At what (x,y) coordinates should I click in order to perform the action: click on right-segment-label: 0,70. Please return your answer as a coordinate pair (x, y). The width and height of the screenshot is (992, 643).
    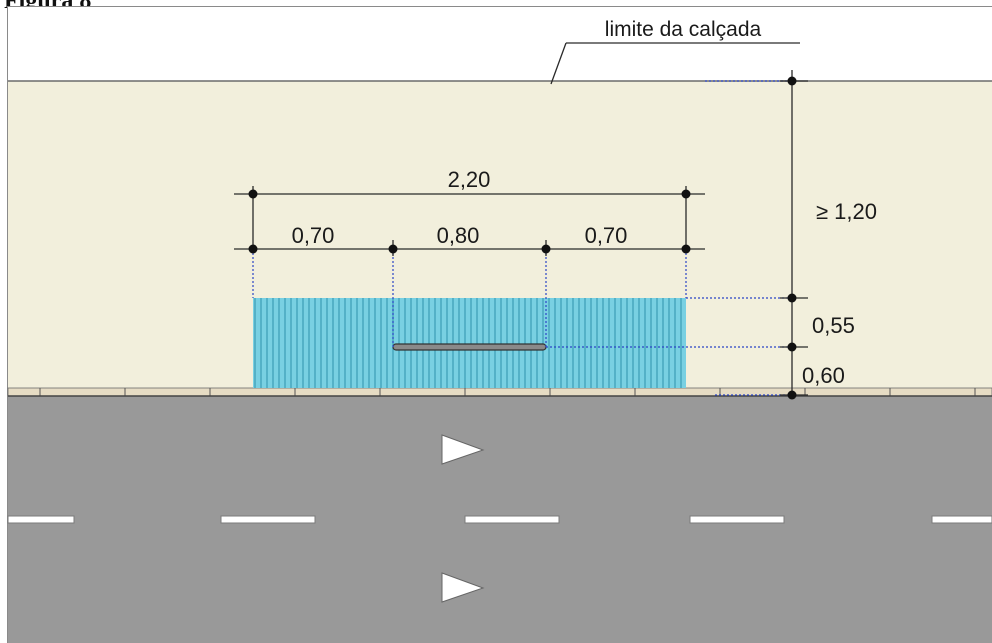
    Looking at the image, I should click on (606, 235).